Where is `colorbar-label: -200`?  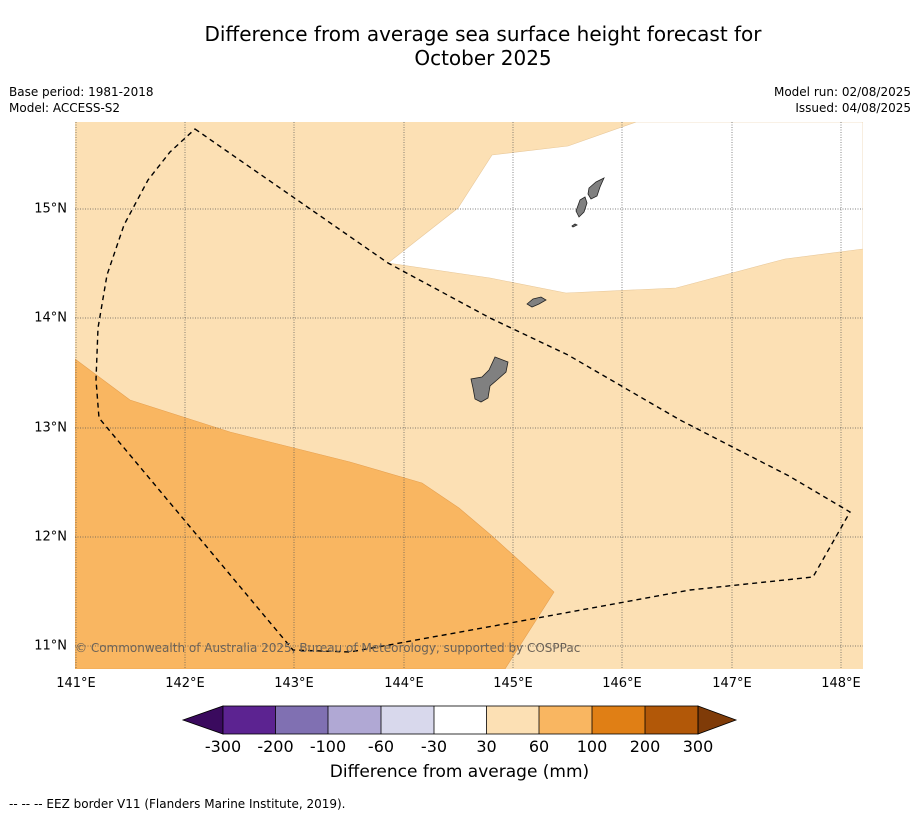 colorbar-label: -200 is located at coordinates (275, 746).